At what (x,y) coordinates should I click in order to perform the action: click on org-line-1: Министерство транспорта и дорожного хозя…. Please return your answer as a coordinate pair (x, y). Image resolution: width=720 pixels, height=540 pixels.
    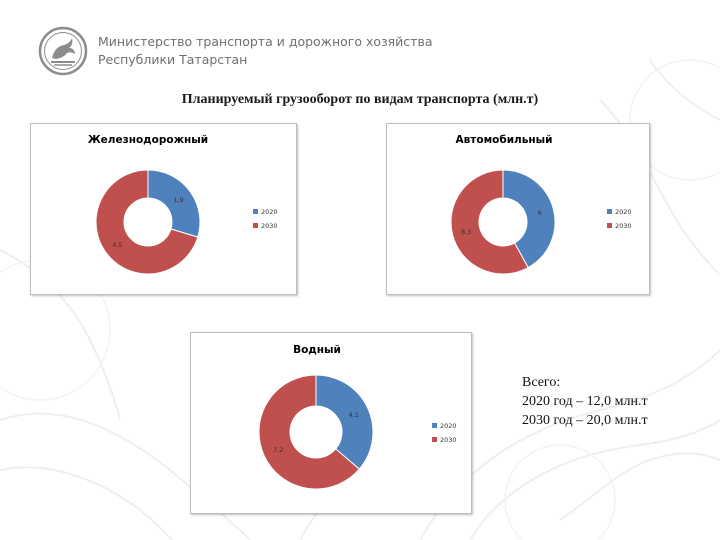
    Looking at the image, I should click on (265, 41).